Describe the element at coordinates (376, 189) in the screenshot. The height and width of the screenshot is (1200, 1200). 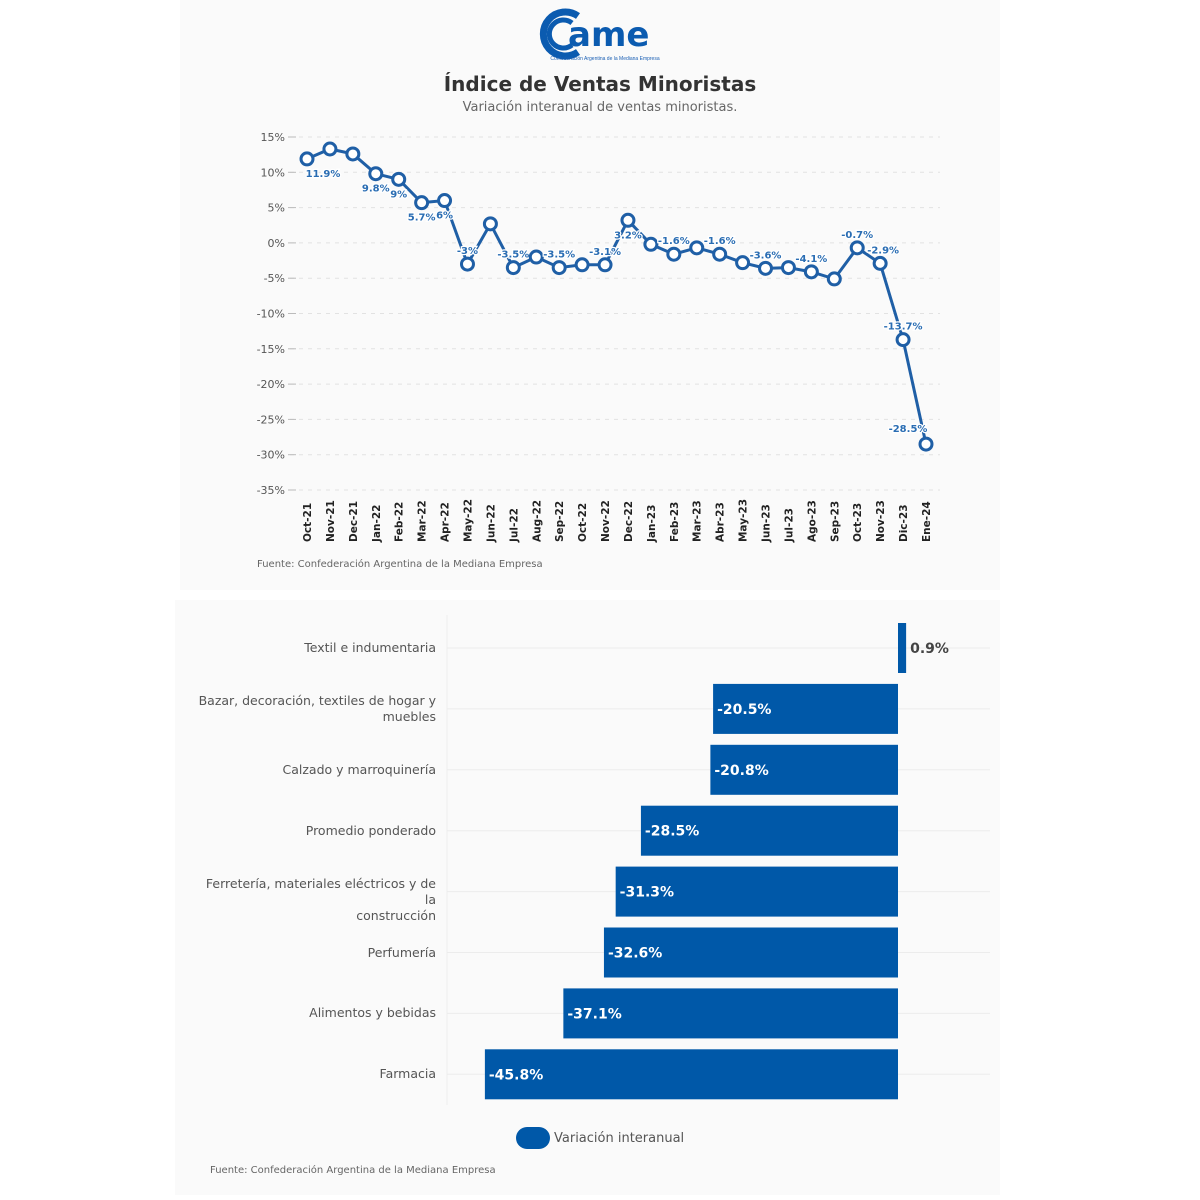
I see `data-label: 9.8%` at that location.